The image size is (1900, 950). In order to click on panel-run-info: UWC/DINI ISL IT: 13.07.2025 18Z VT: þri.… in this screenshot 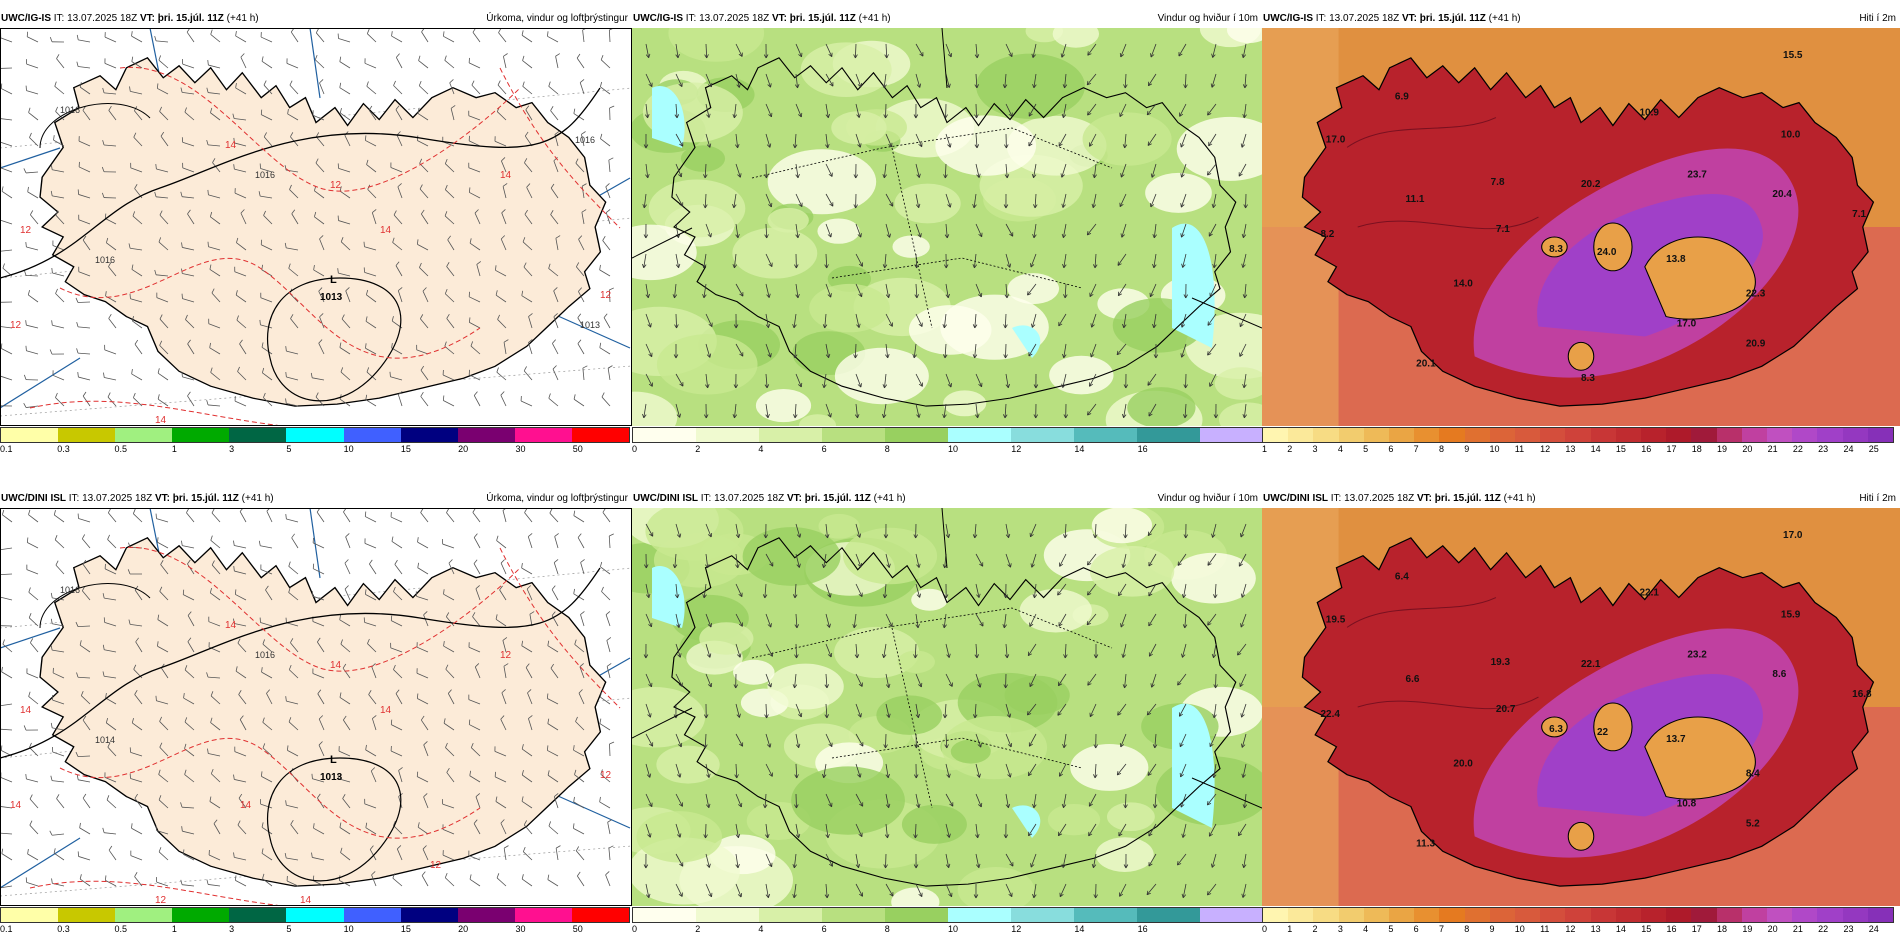, I will do `click(769, 499)`.